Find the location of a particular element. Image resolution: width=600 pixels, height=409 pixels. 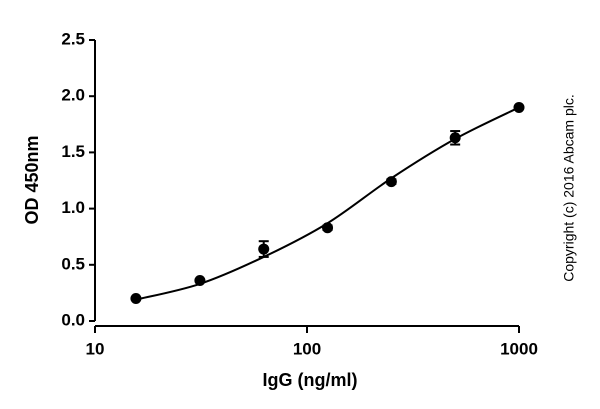

copyright: Copyright (c) 2016 Abcam plc. is located at coordinates (569, 188).